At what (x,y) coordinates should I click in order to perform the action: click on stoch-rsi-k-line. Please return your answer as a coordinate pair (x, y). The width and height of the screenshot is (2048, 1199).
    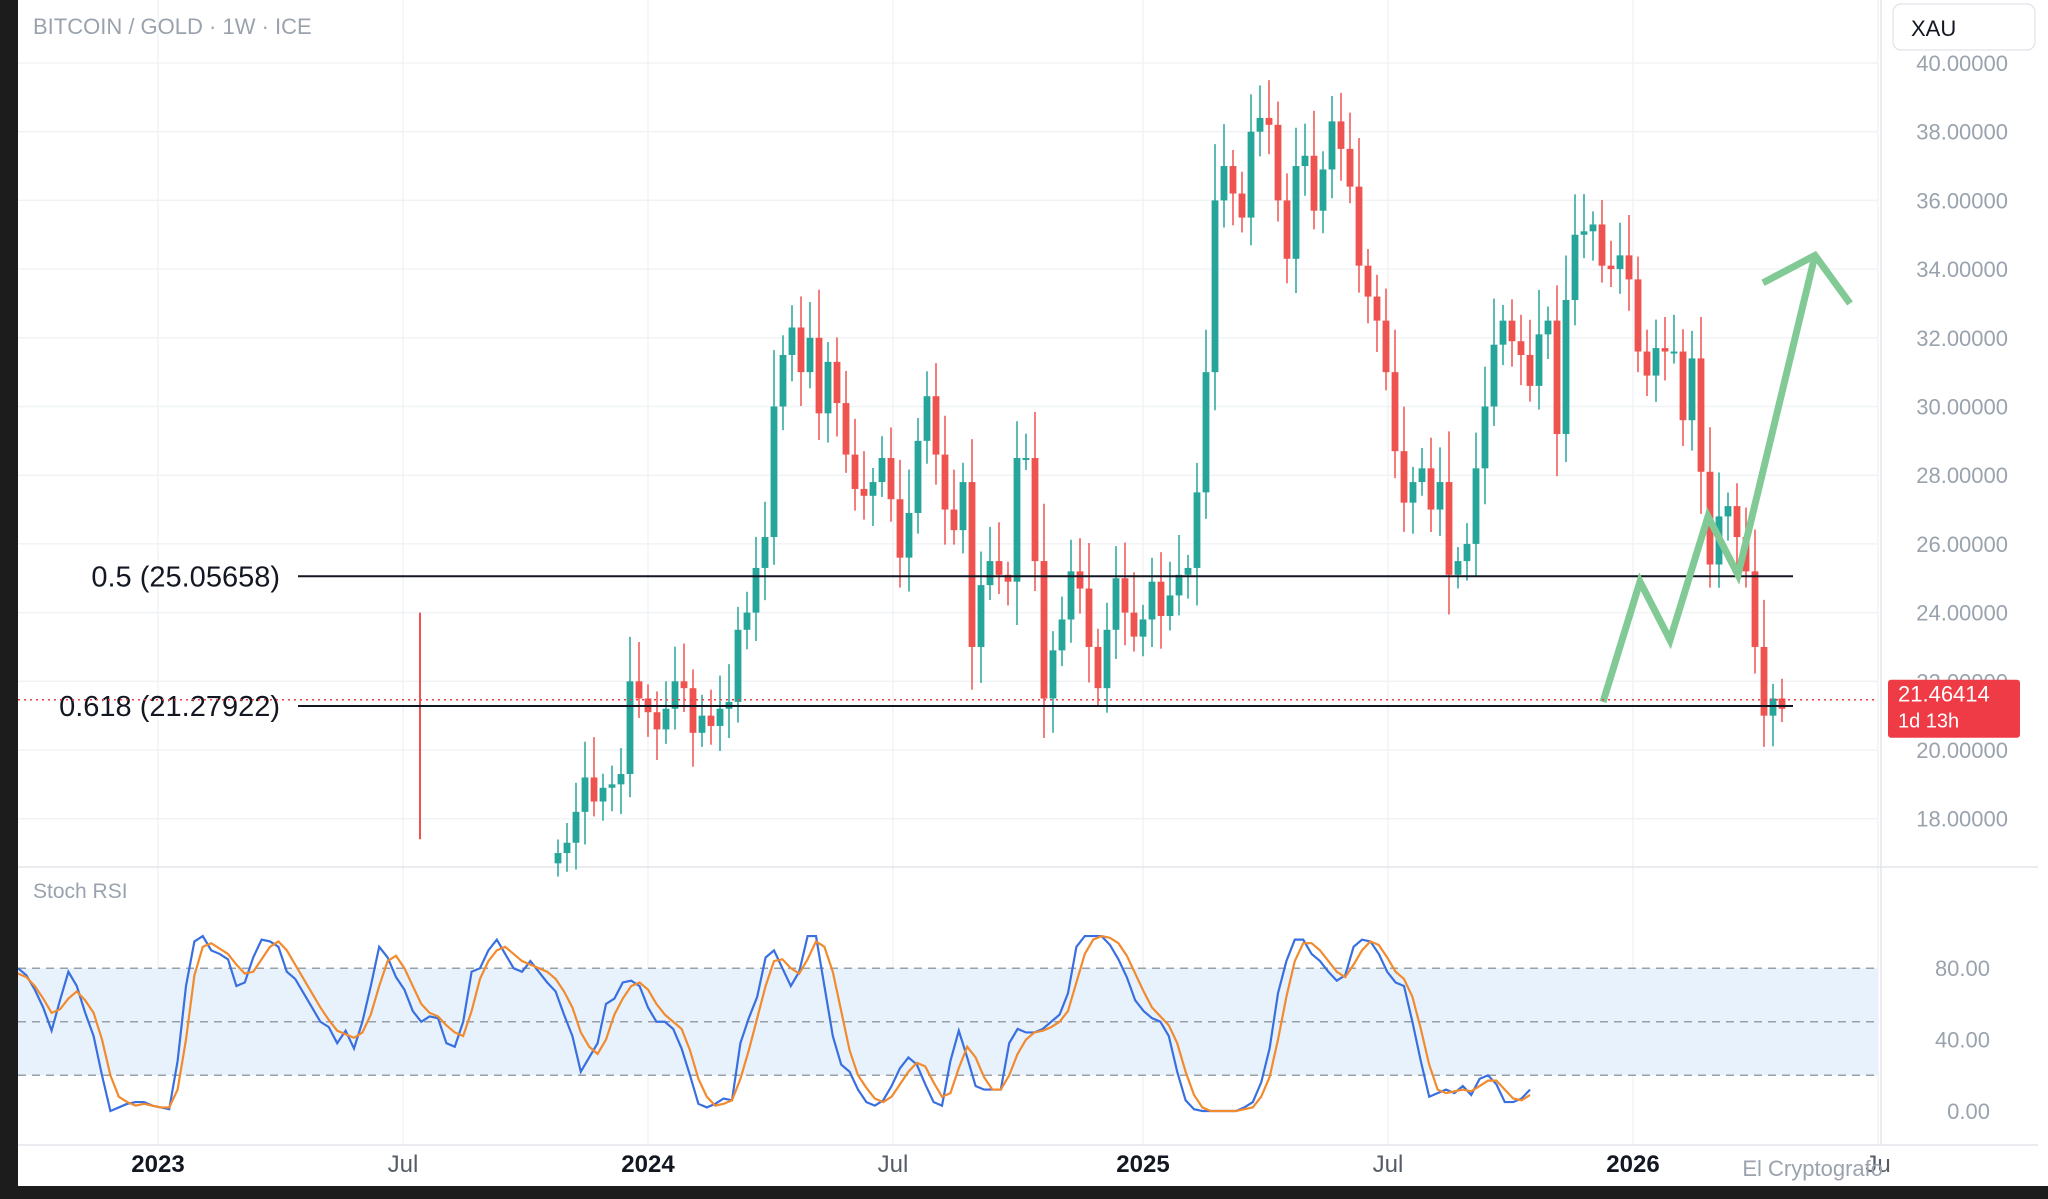
    Looking at the image, I should click on (774, 1023).